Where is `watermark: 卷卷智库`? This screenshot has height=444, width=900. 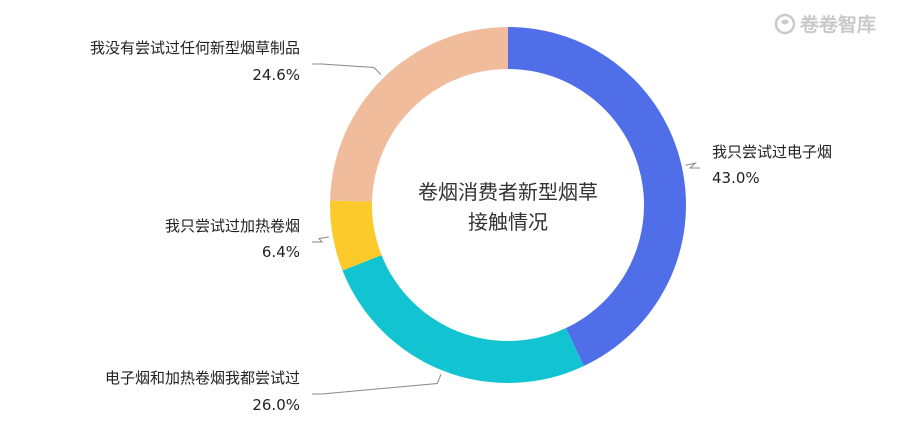 watermark: 卷卷智库 is located at coordinates (825, 24).